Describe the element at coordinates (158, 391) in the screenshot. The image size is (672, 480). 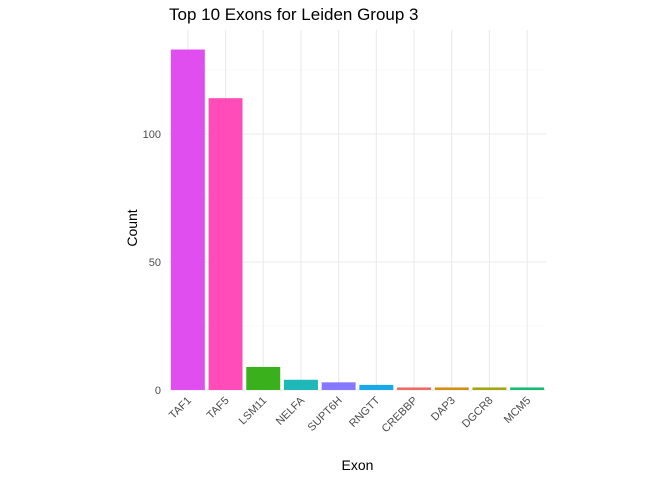
I see `y-tick-label: 0` at that location.